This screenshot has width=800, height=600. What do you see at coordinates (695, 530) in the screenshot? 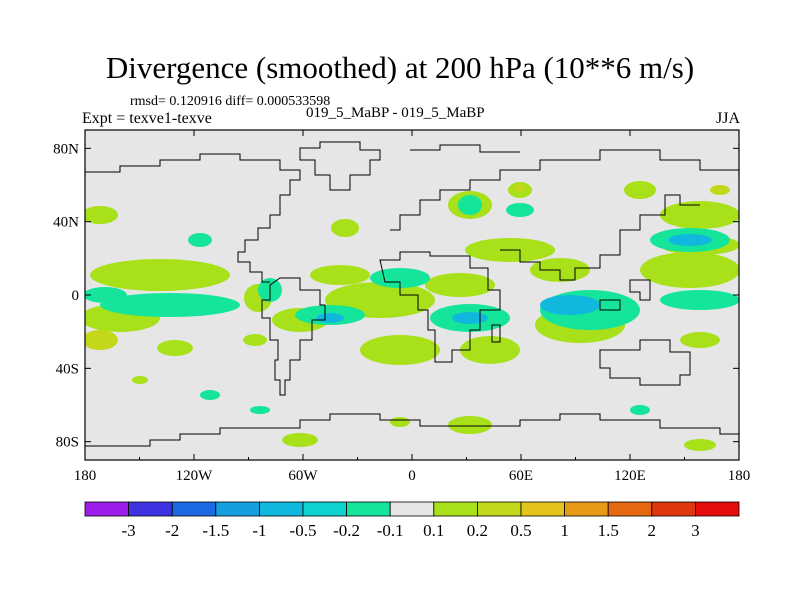
I see `colorbar-label: 3` at bounding box center [695, 530].